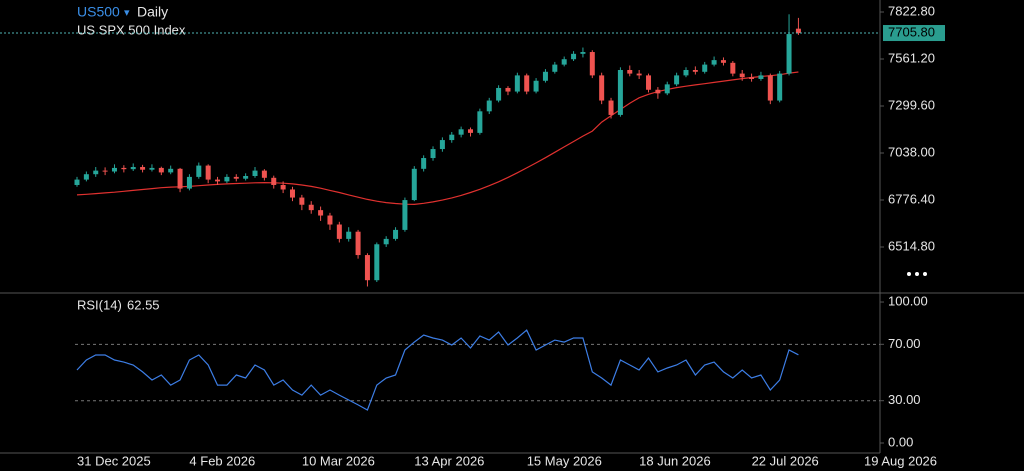  What do you see at coordinates (131, 29) in the screenshot?
I see `instrument-name: US SPX 500 Index` at bounding box center [131, 29].